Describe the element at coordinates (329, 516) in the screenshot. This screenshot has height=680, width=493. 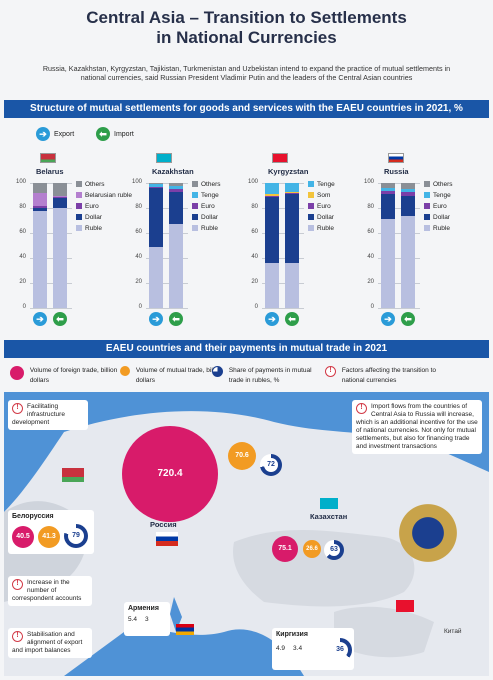
I see `kazakhstan-map-label: Казахстан` at that location.